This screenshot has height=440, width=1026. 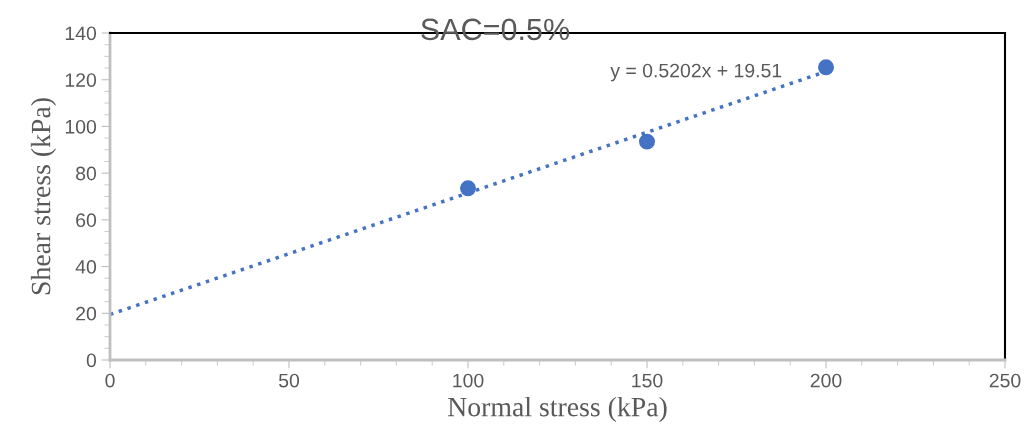 I want to click on y-tick-label: 40, so click(x=86, y=267).